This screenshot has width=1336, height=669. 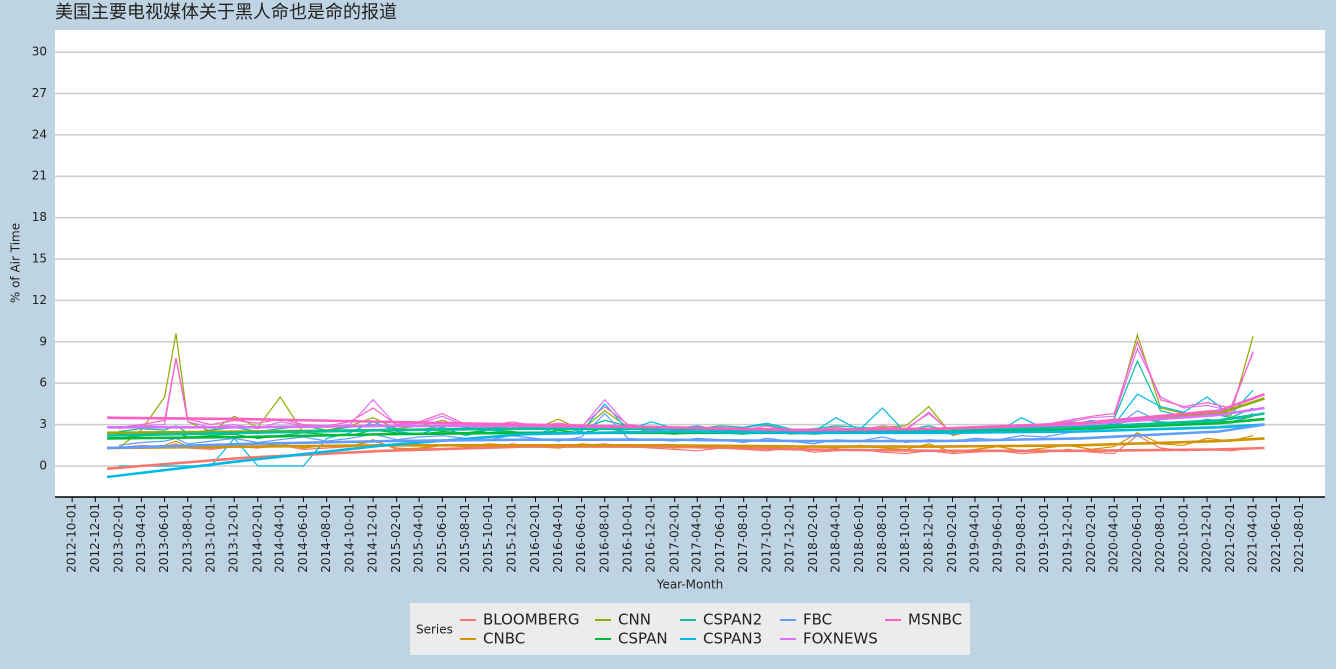 I want to click on x-tick-label: 2018-04-01, so click(x=836, y=538).